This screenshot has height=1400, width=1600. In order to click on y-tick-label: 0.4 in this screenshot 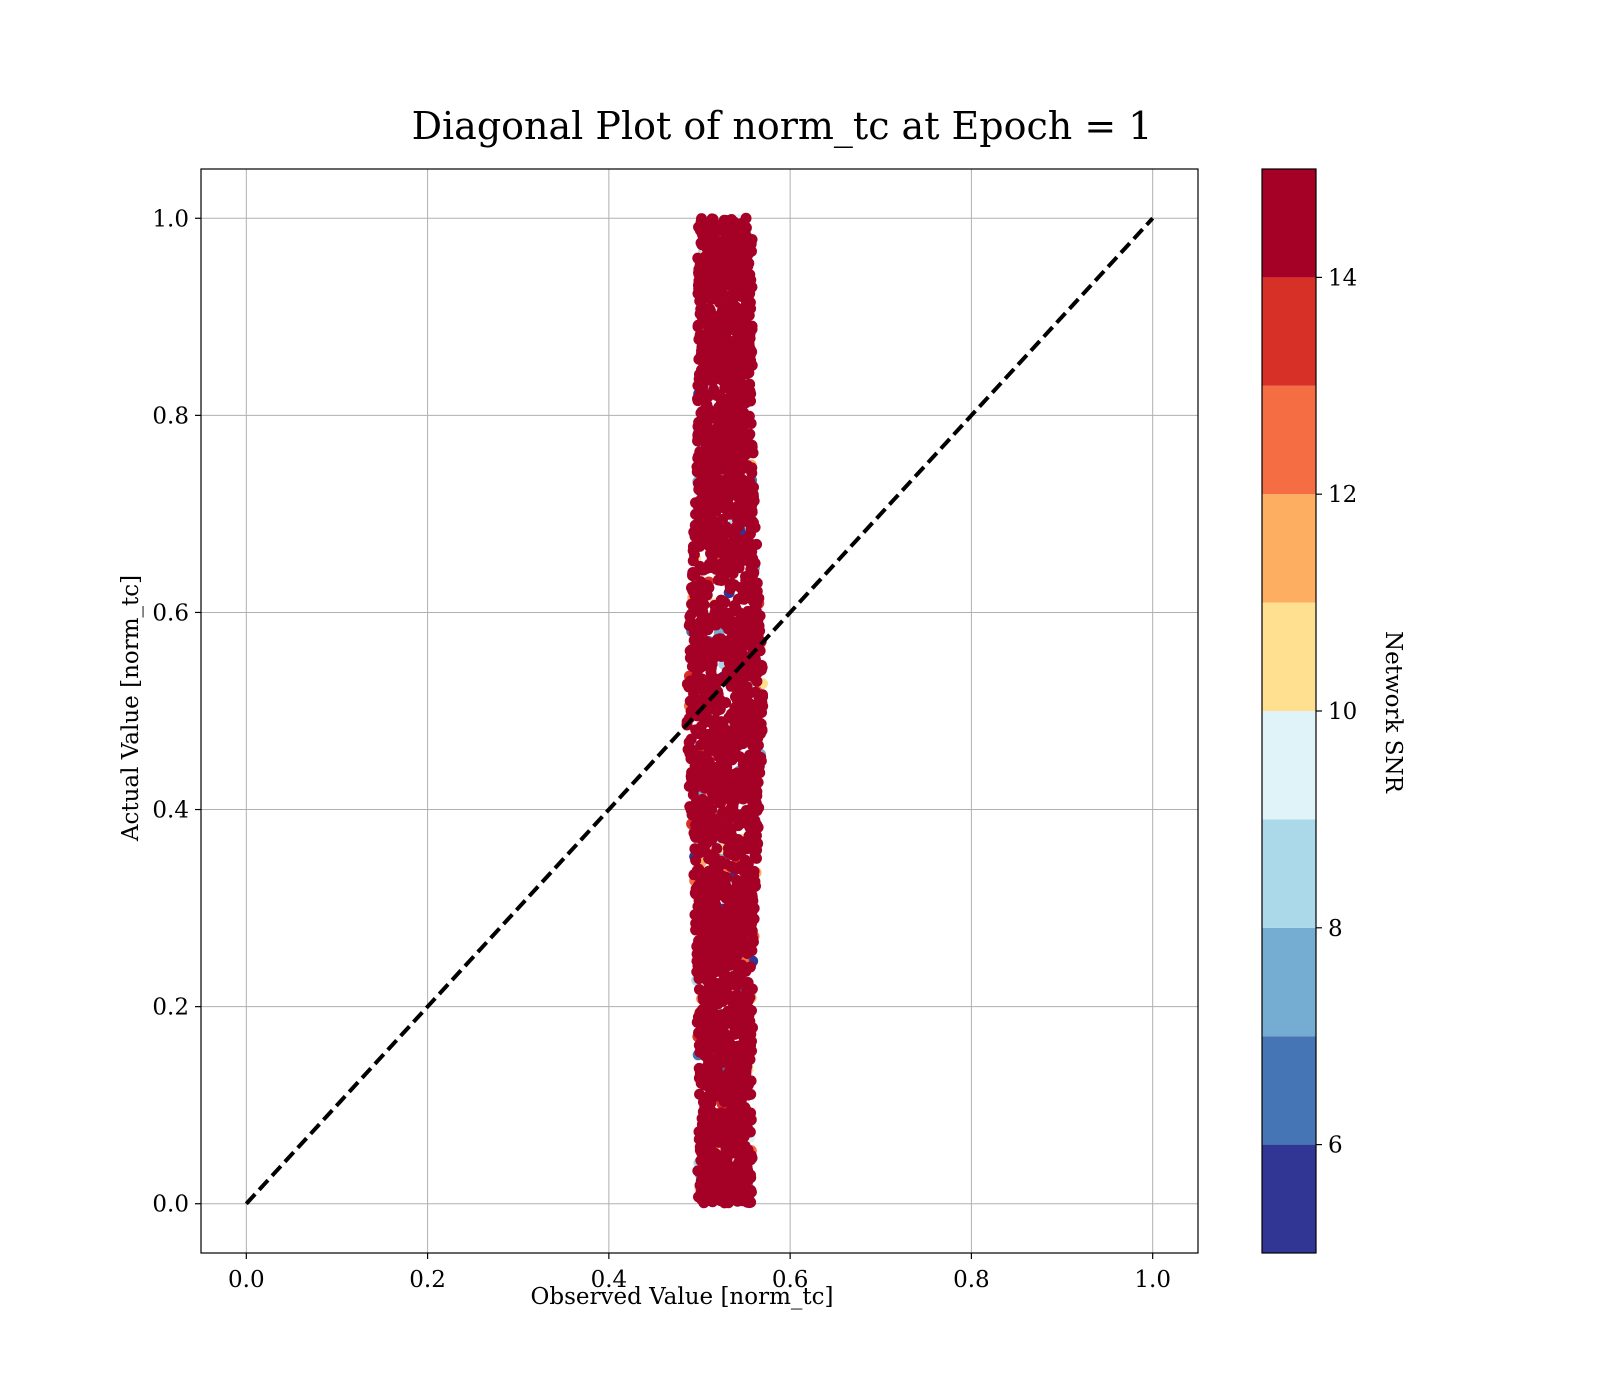, I will do `click(170, 811)`.